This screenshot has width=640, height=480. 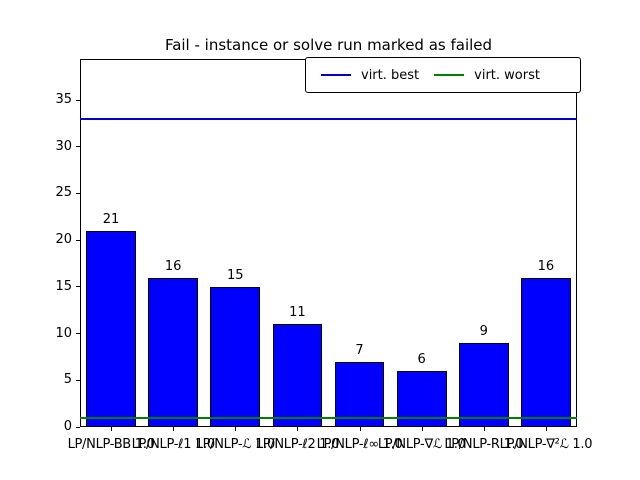 What do you see at coordinates (546, 444) in the screenshot?
I see `x-tick-label: LP/NLP-∇²ℒ 1.0` at bounding box center [546, 444].